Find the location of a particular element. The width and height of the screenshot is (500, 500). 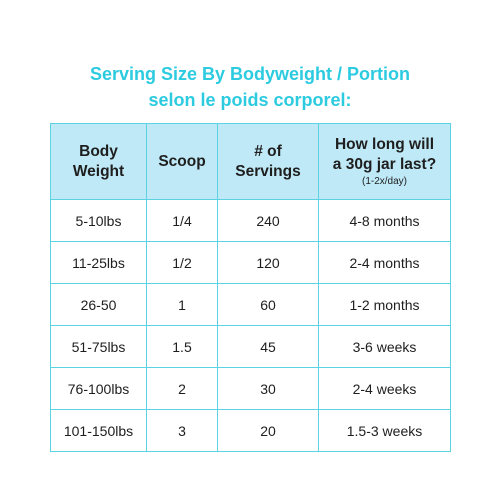

header-scoop: Scoop is located at coordinates (182, 161).